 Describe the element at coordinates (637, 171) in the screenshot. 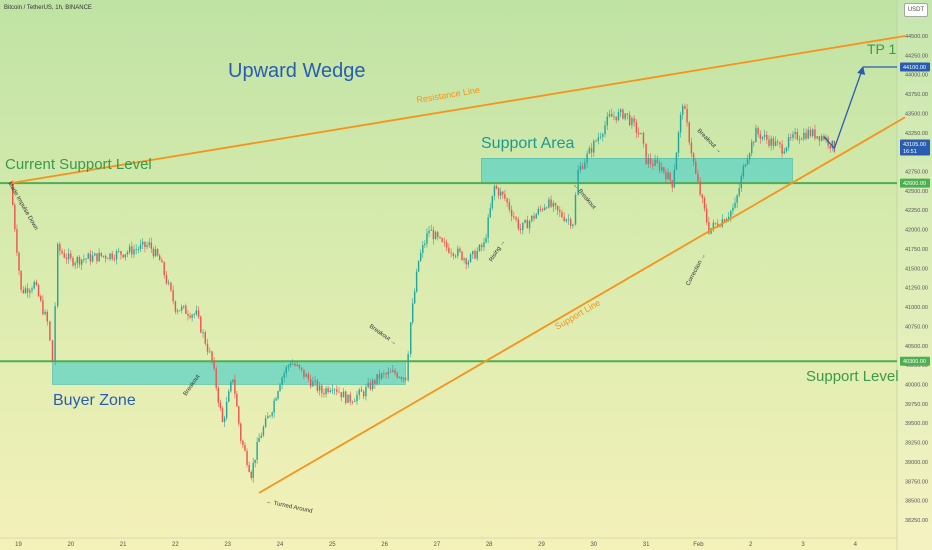

I see `zone-support-area` at that location.